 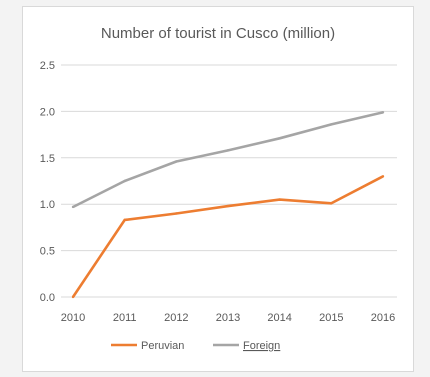 I want to click on y-tick-label: 2.0, so click(x=47, y=112).